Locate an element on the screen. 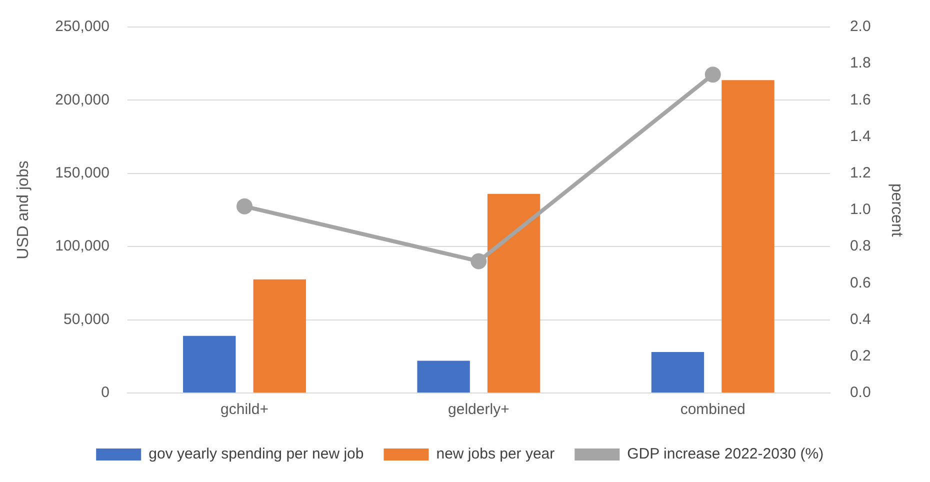 The image size is (930, 482). legend-label: new jobs per year is located at coordinates (495, 454).